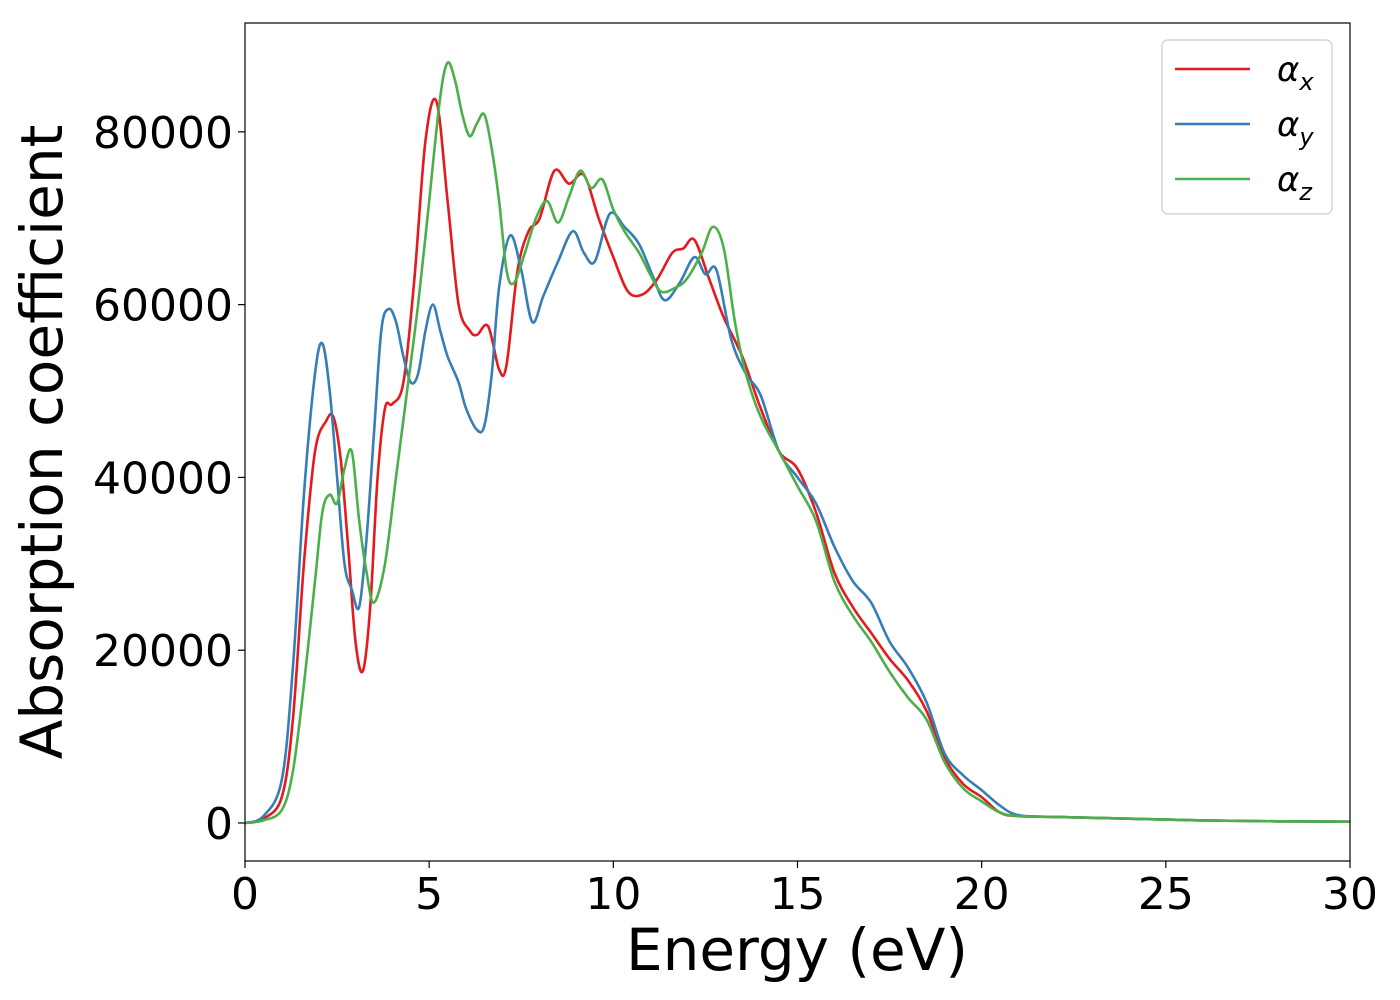  What do you see at coordinates (42, 442) in the screenshot?
I see `y-axis-label: Absorption coefficient` at bounding box center [42, 442].